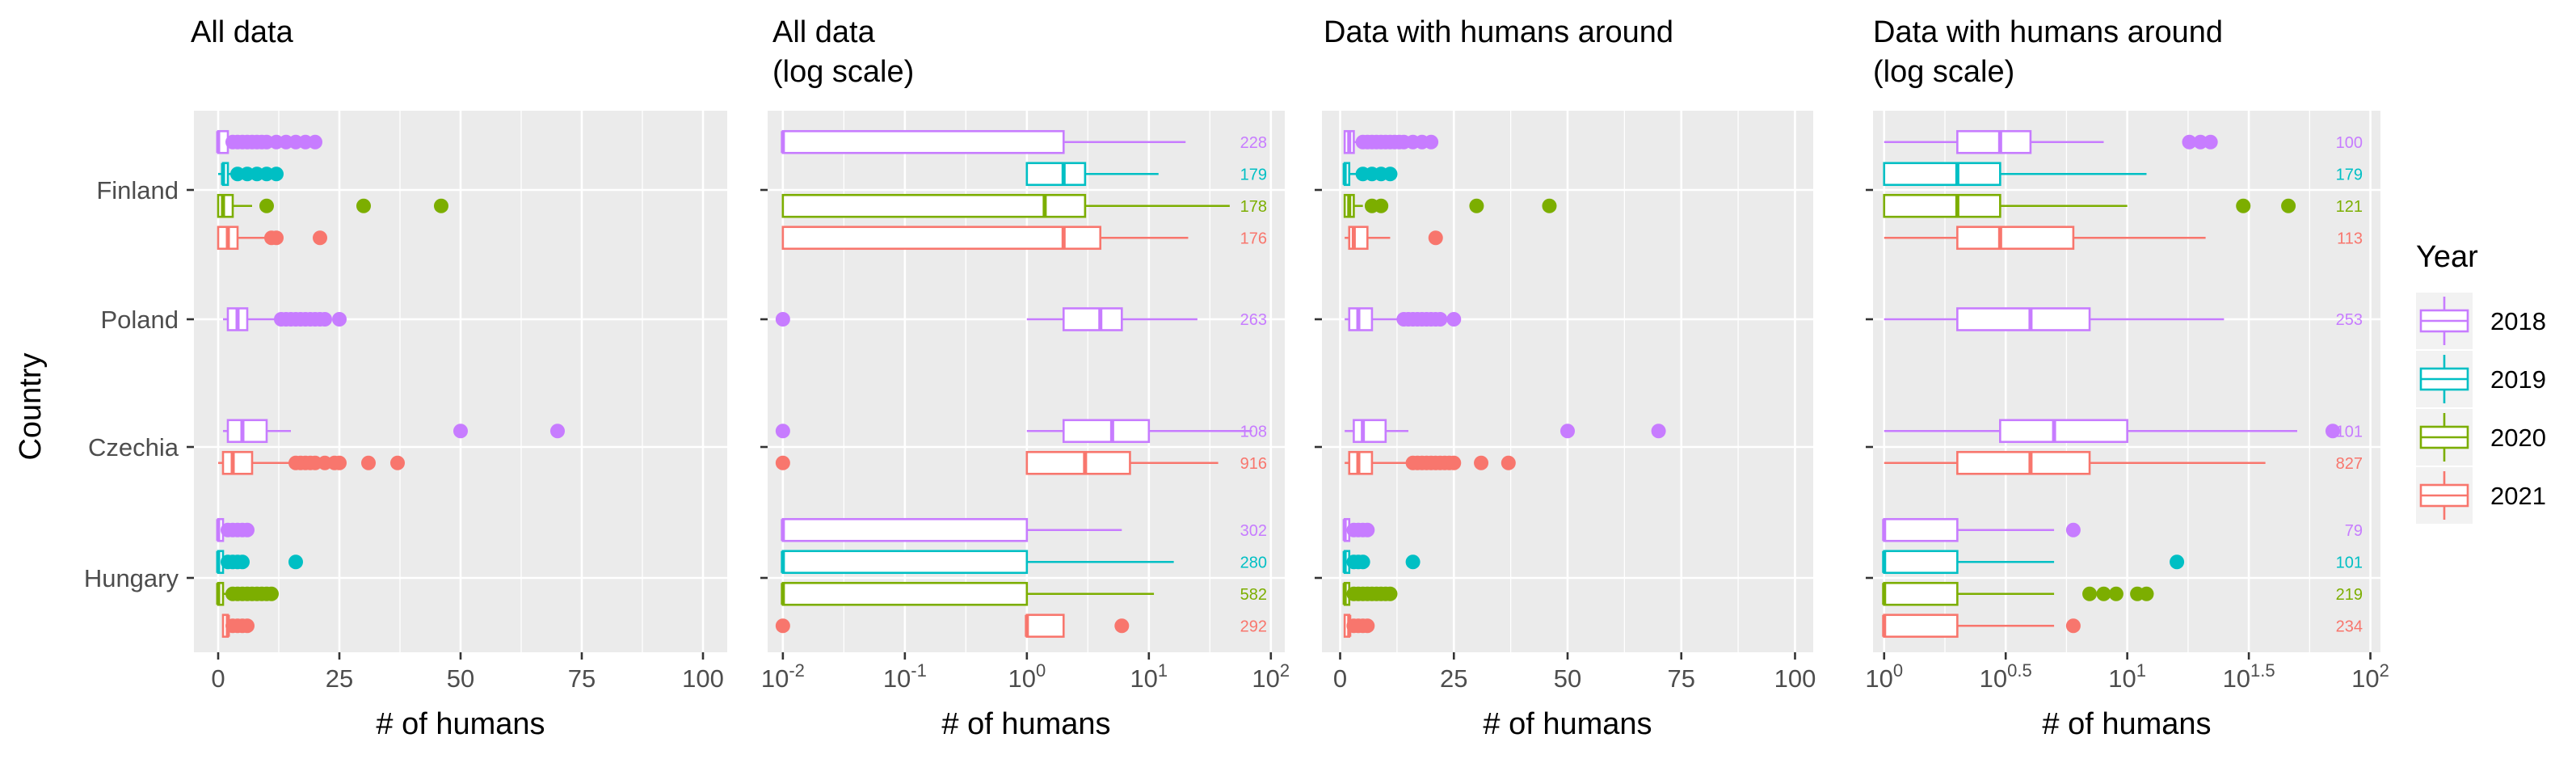 This screenshot has height=763, width=2576. What do you see at coordinates (235, 529) in the screenshot?
I see `boxplot-hungary-2018` at bounding box center [235, 529].